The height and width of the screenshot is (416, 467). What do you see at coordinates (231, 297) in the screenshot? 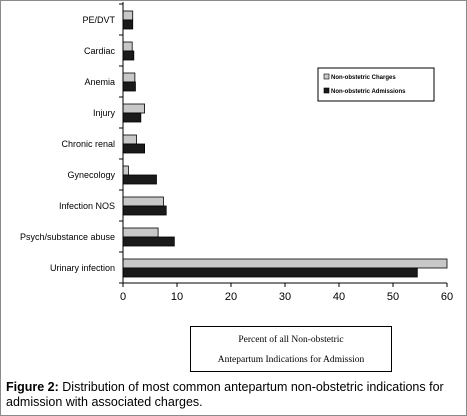
I see `x-tick-label-20: 20` at bounding box center [231, 297].